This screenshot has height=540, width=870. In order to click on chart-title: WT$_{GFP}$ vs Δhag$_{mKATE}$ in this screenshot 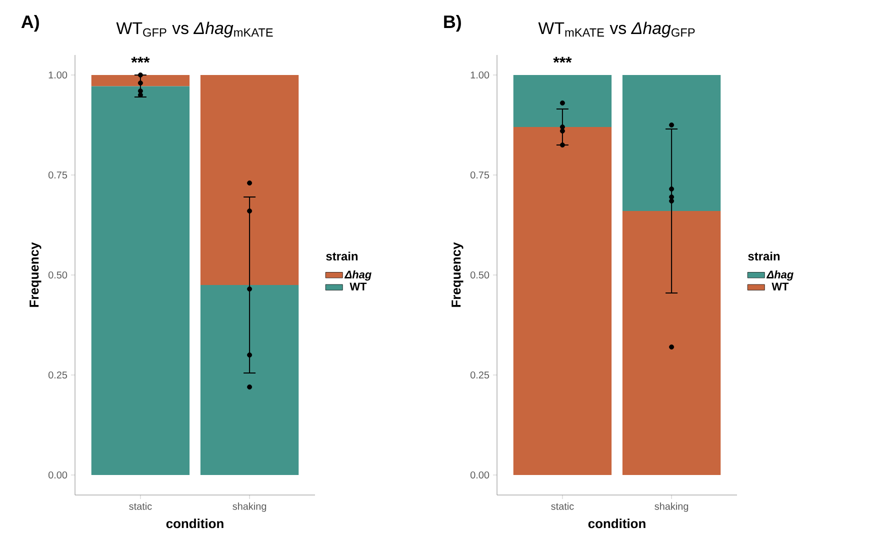, I will do `click(194, 30)`.